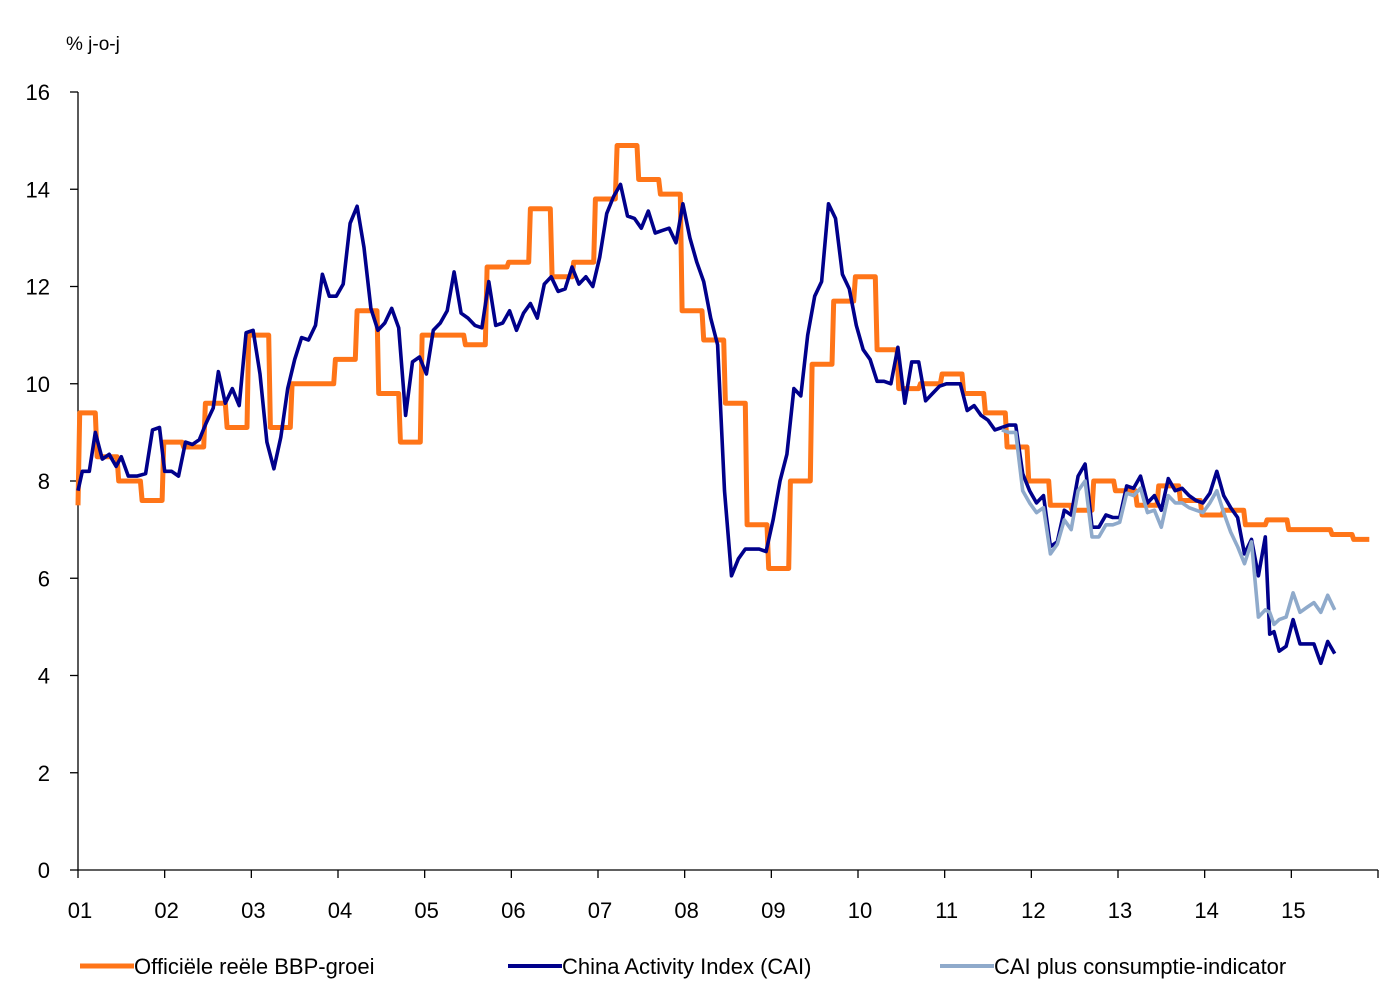  I want to click on x-tick-label: 11, so click(946, 910).